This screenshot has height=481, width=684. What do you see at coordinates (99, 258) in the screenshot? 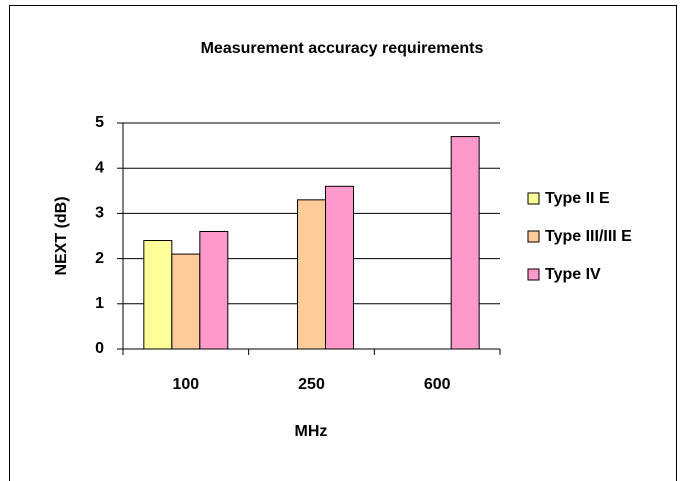
I see `y-tick-label: 2` at bounding box center [99, 258].